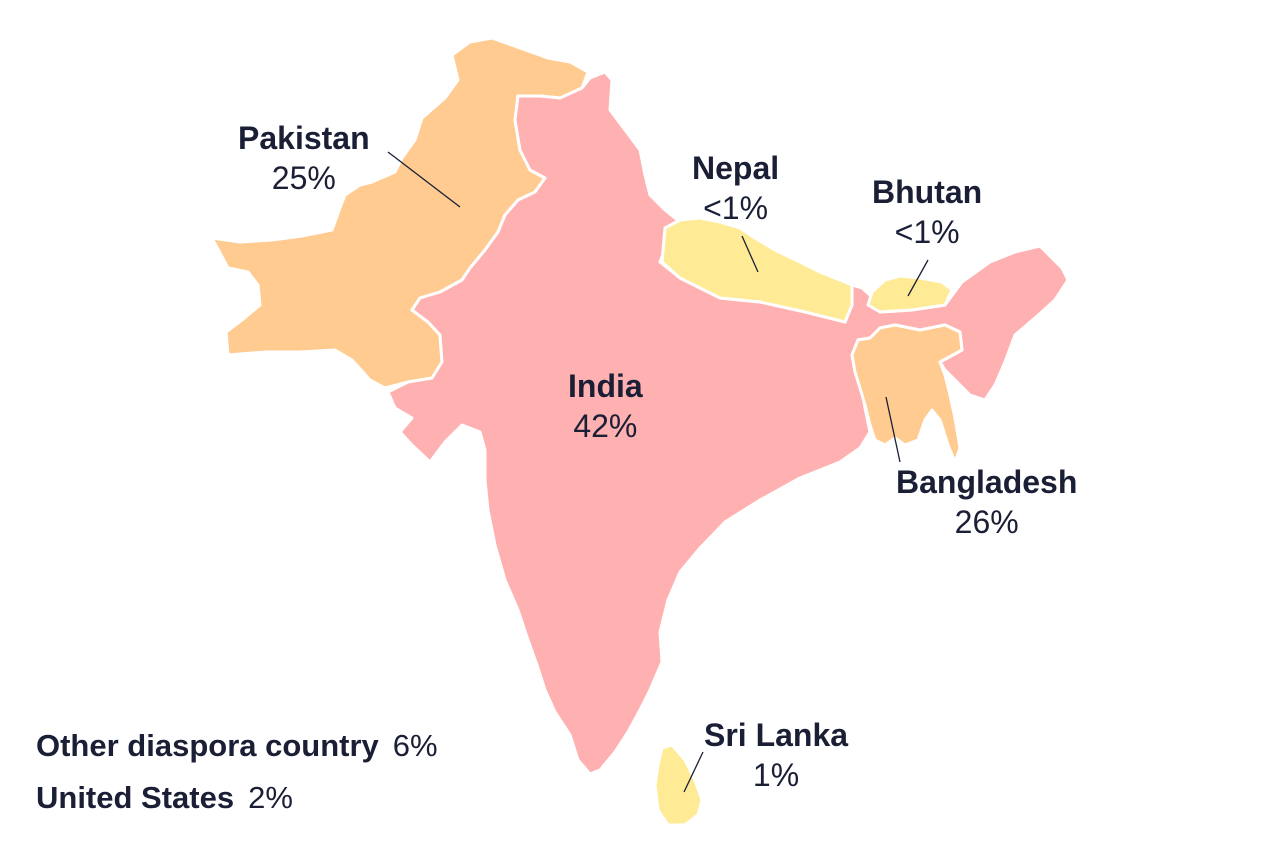 Image resolution: width=1280 pixels, height=852 pixels. I want to click on other-entry-united-states: United States 2%, so click(164, 798).